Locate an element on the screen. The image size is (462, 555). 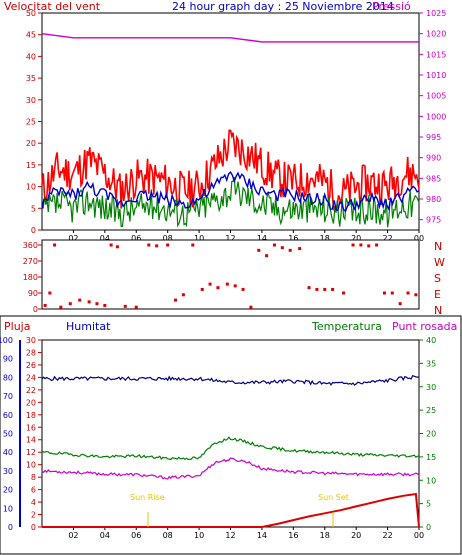
bottom-x-ticks: 02 04 06 08 10 12 14 16 18 20 22 00 is located at coordinates (246, 533).